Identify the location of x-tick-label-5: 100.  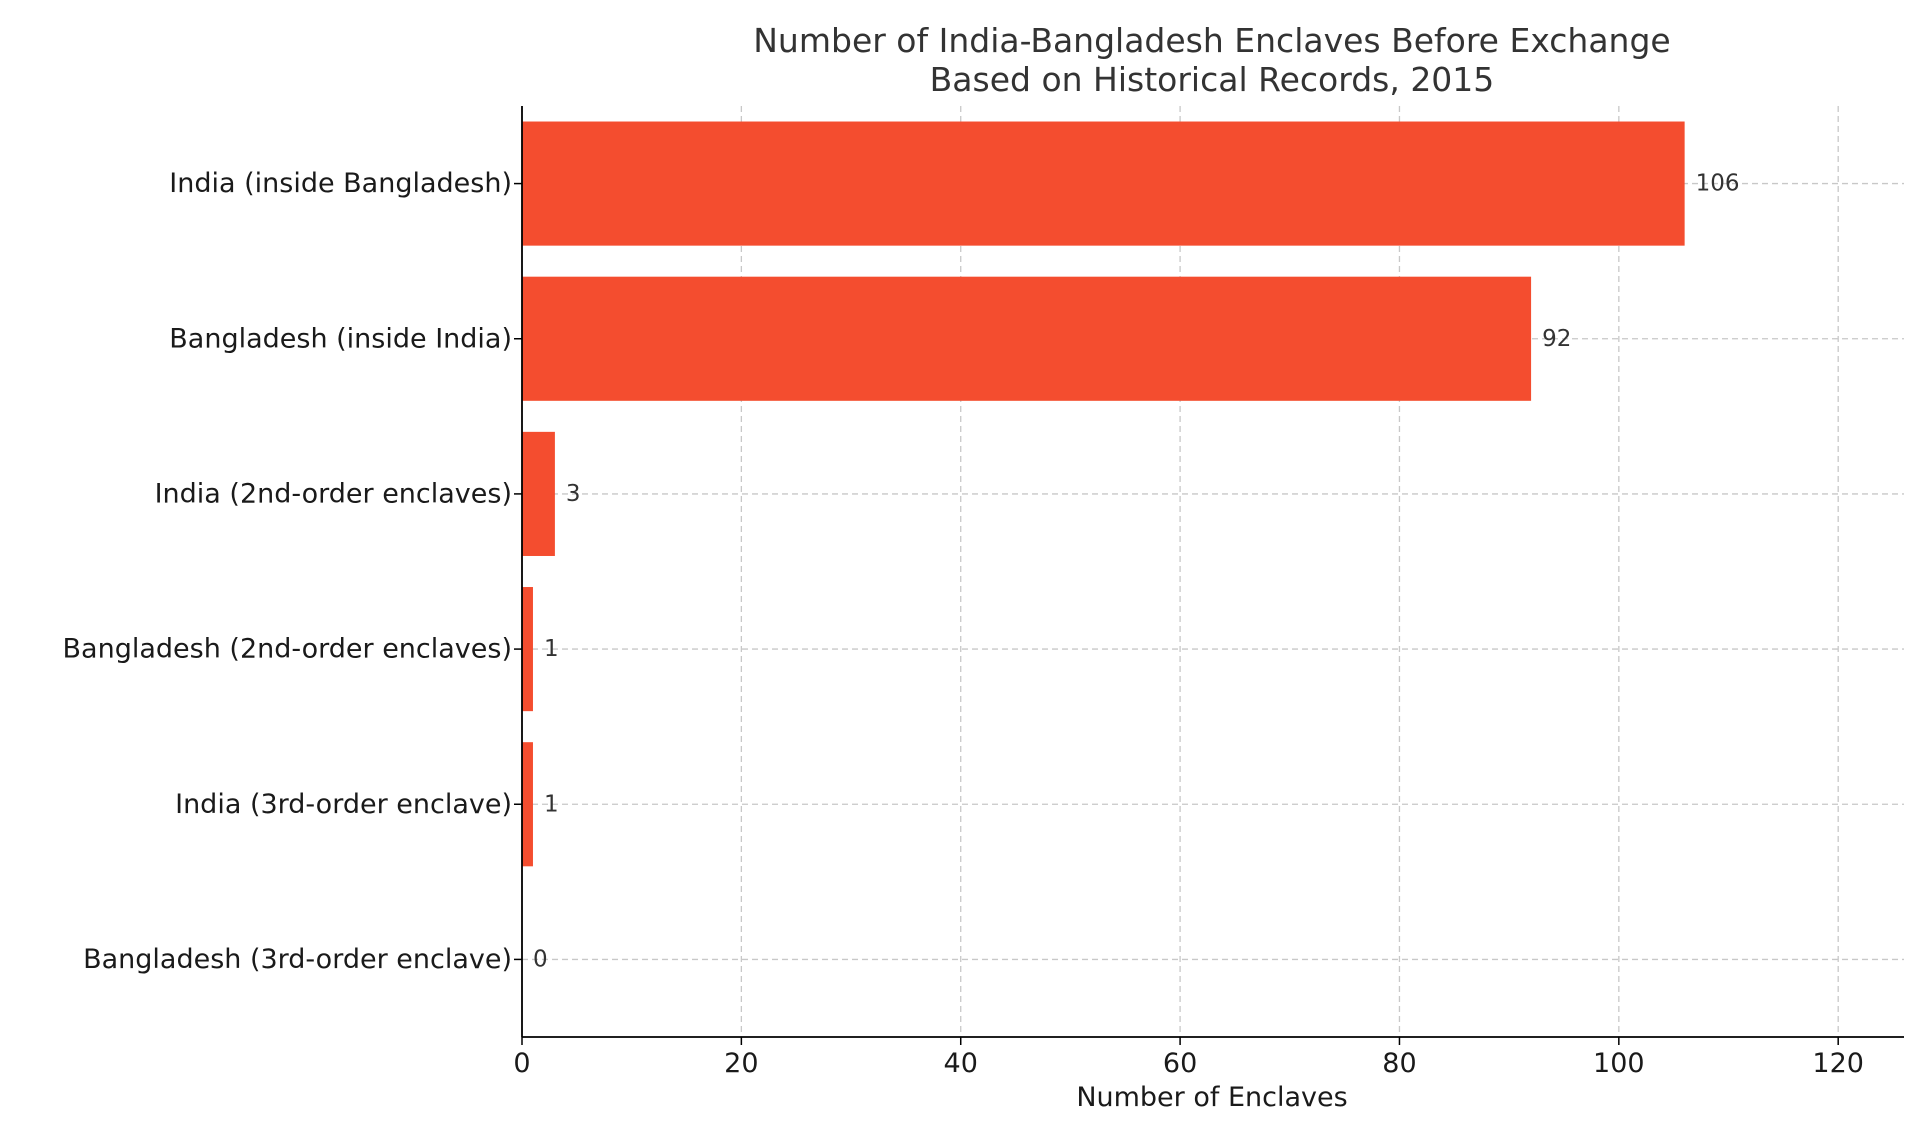
(1619, 1063).